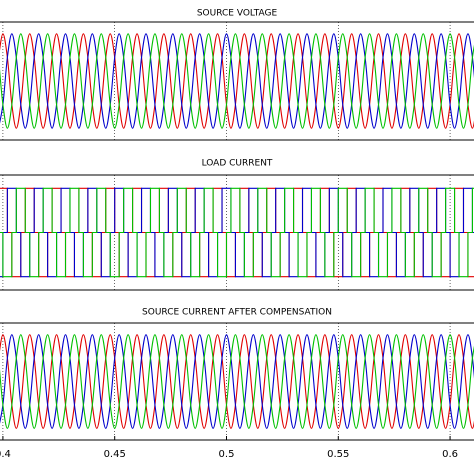 The width and height of the screenshot is (474, 474). I want to click on panel-title: LOAD CURRENT, so click(237, 164).